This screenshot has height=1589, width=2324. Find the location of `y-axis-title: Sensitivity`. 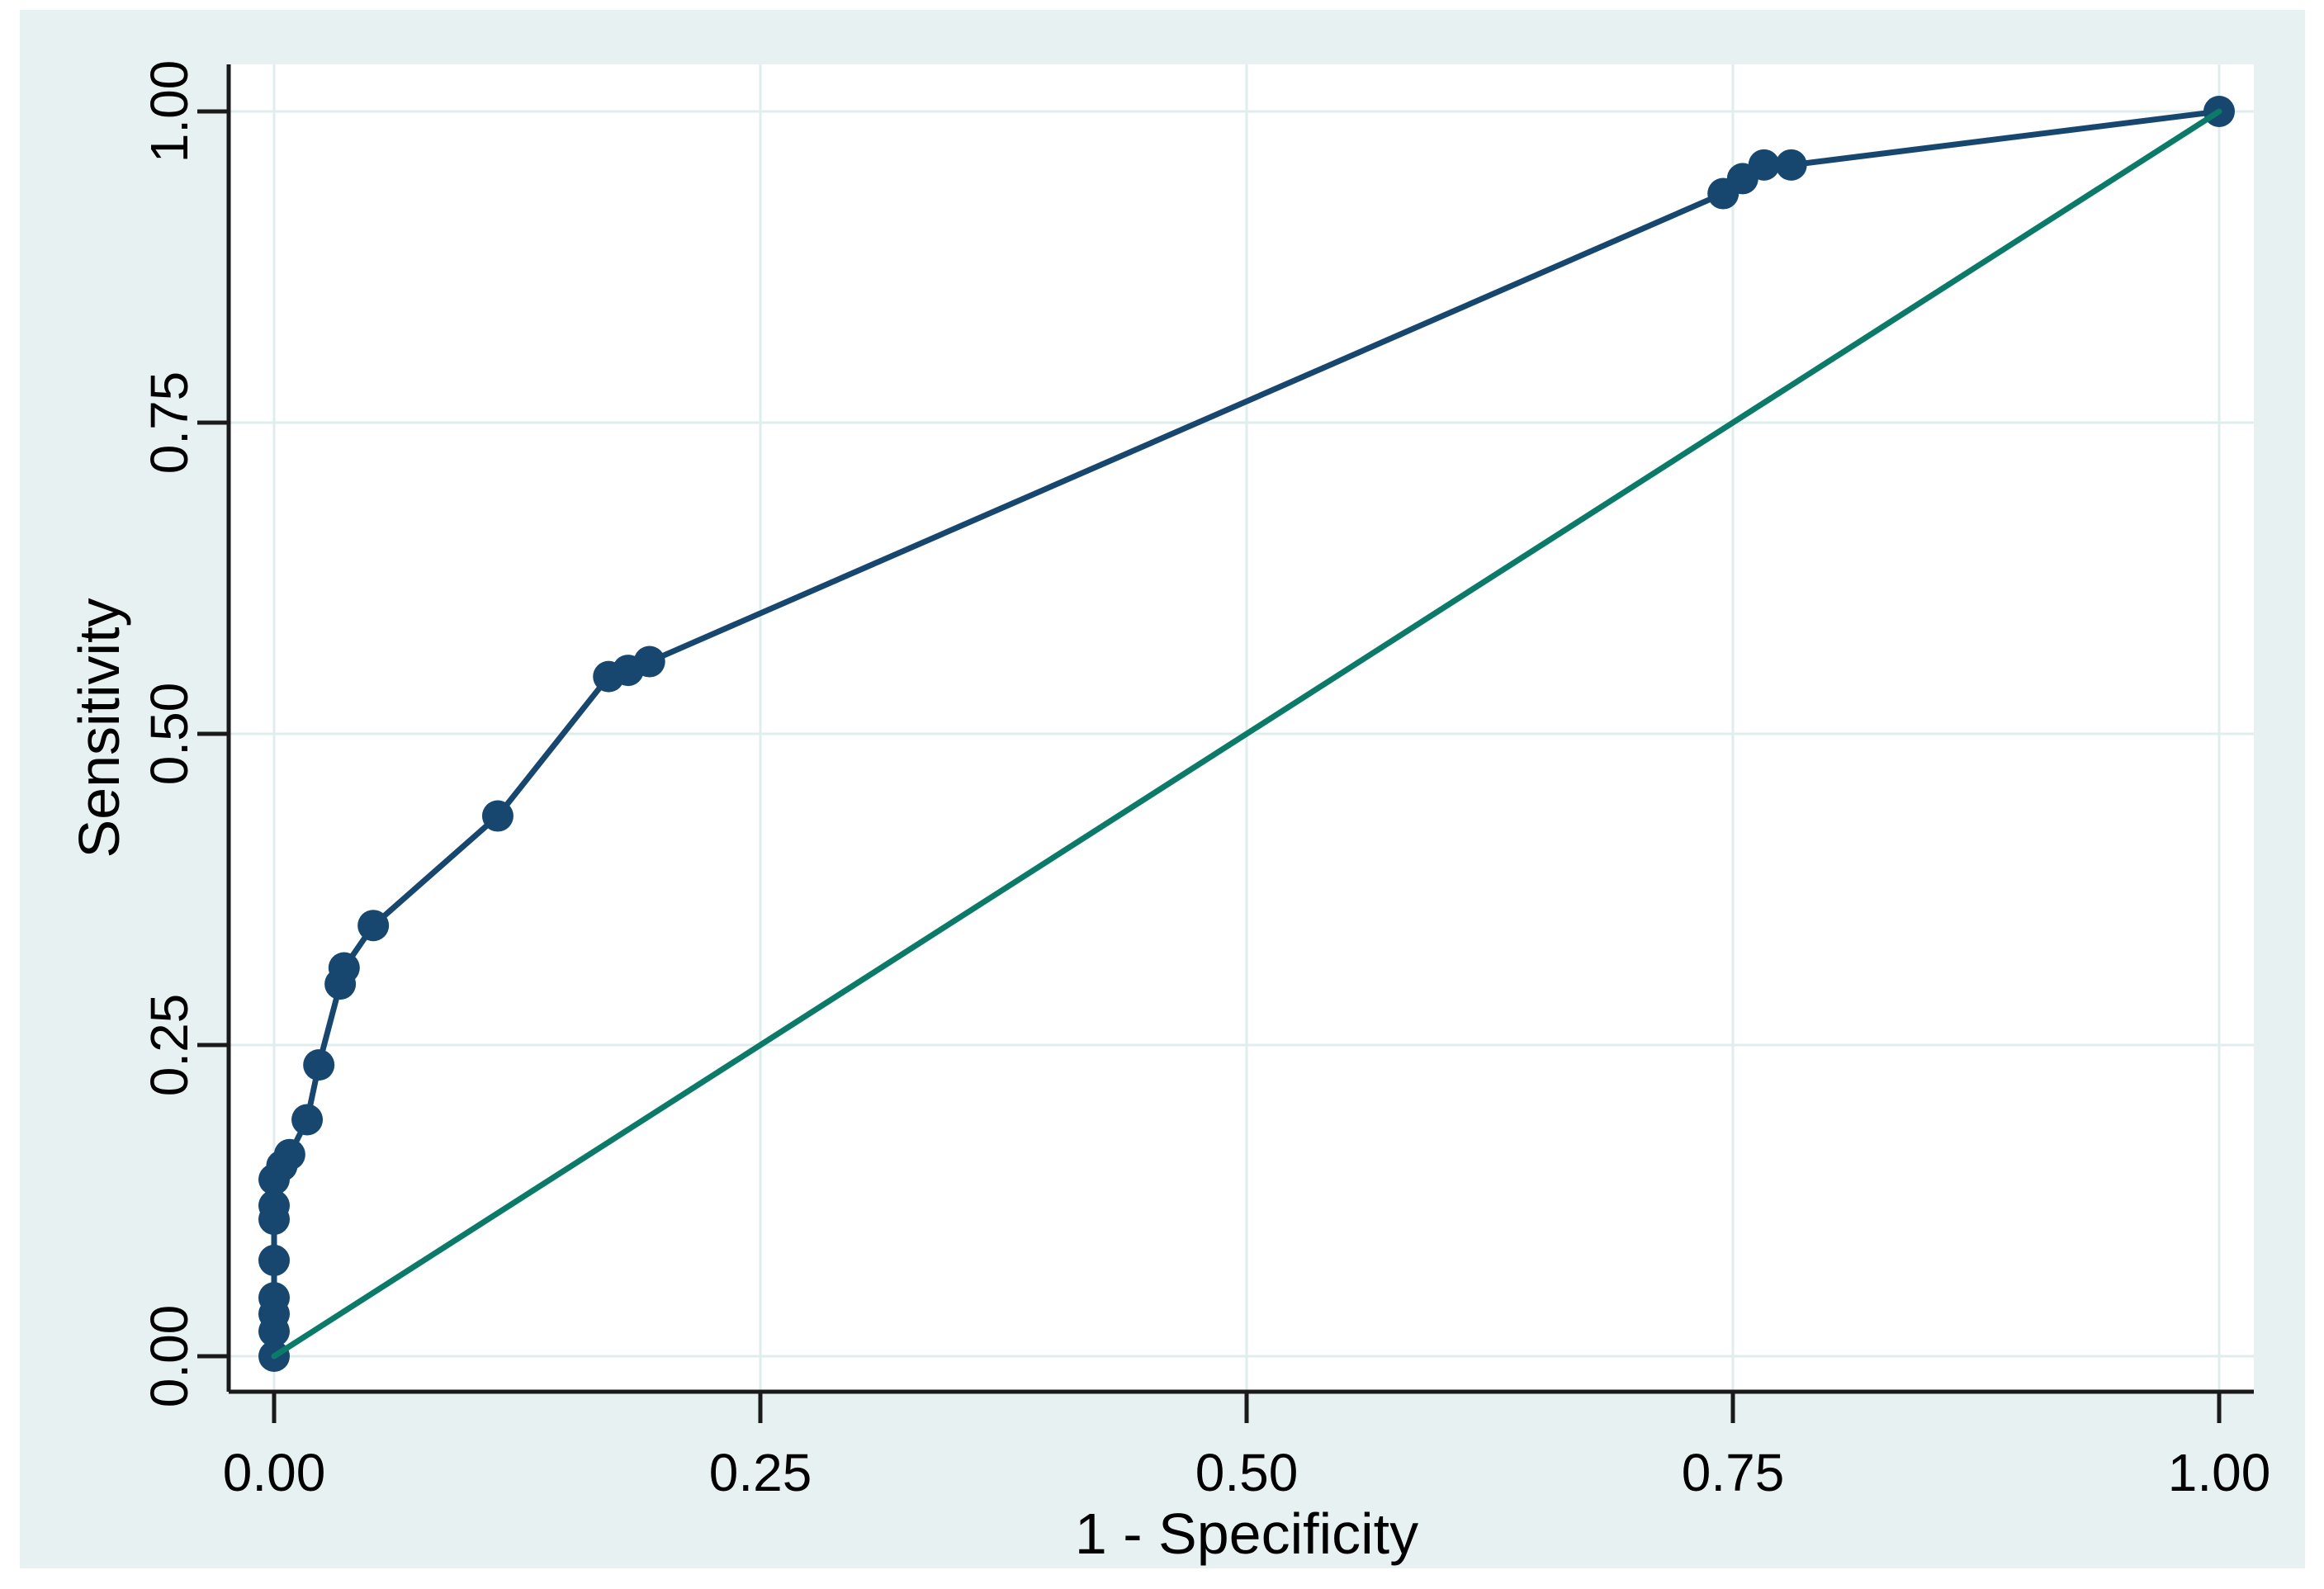

y-axis-title: Sensitivity is located at coordinates (99, 728).